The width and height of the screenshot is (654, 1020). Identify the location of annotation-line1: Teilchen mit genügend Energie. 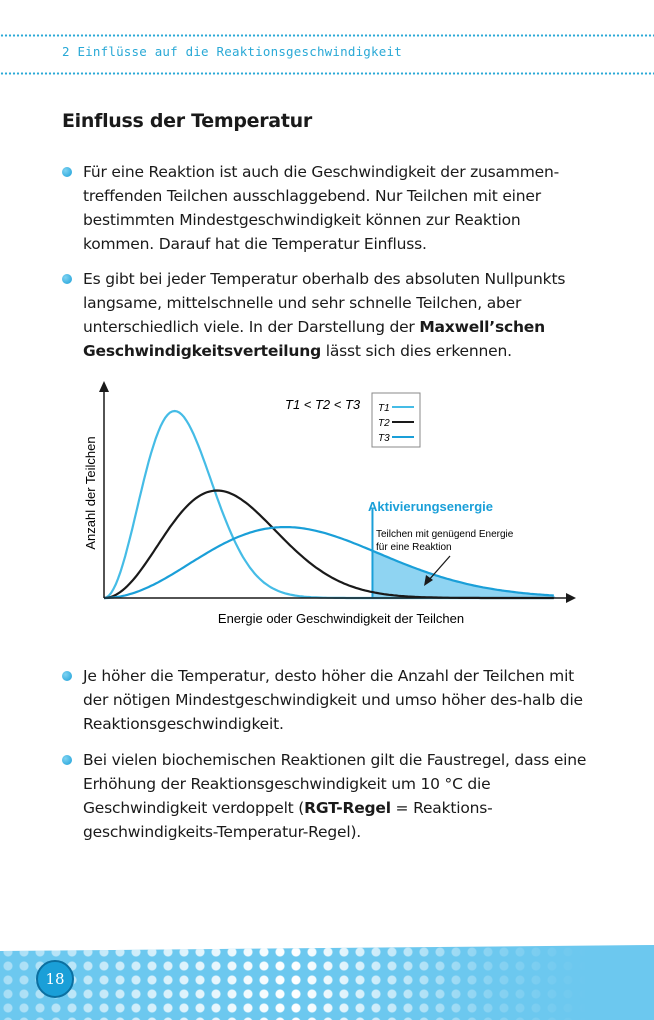
(445, 534).